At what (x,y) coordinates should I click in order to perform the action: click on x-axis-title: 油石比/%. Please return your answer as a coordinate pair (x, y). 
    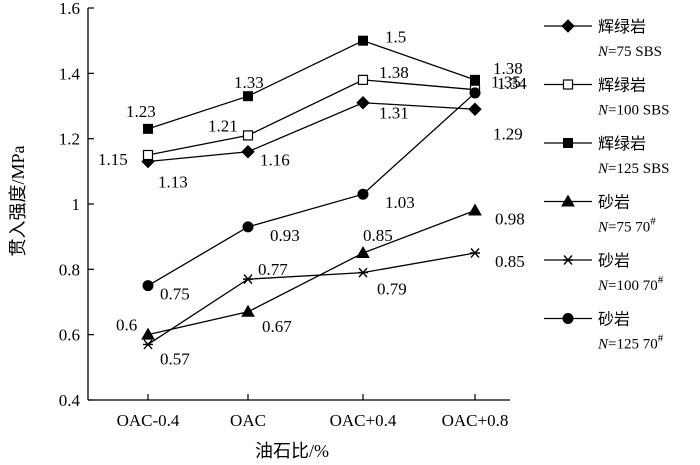
    Looking at the image, I should click on (292, 451).